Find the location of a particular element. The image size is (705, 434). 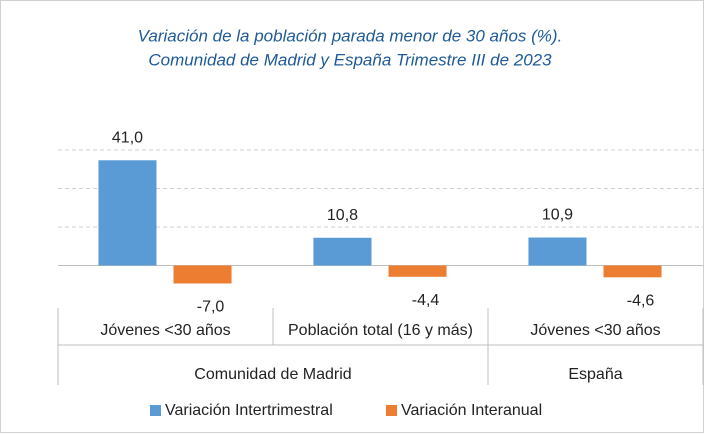

legend-label: Variación Intertrimestral is located at coordinates (249, 410).